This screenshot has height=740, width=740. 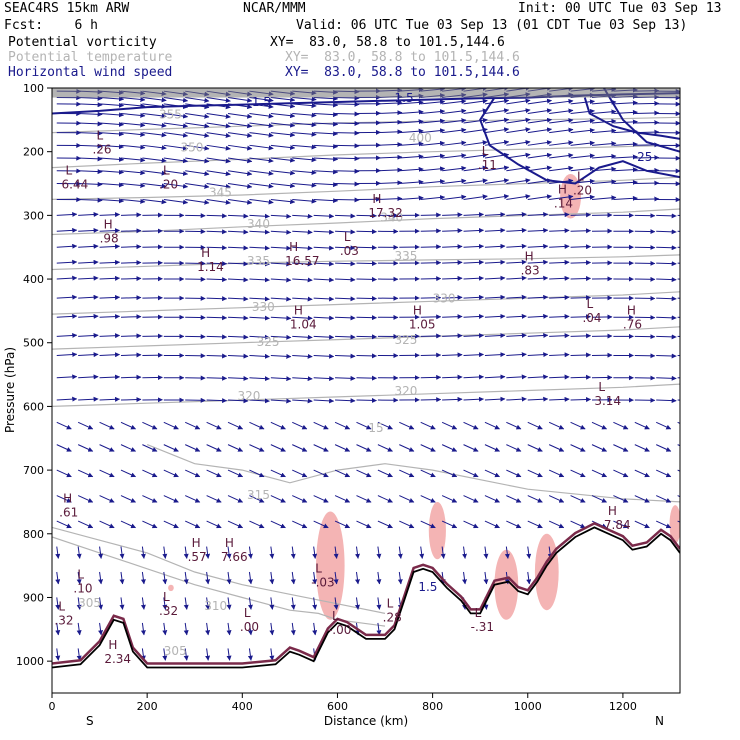 I want to click on pv-contours, so click(x=366, y=136).